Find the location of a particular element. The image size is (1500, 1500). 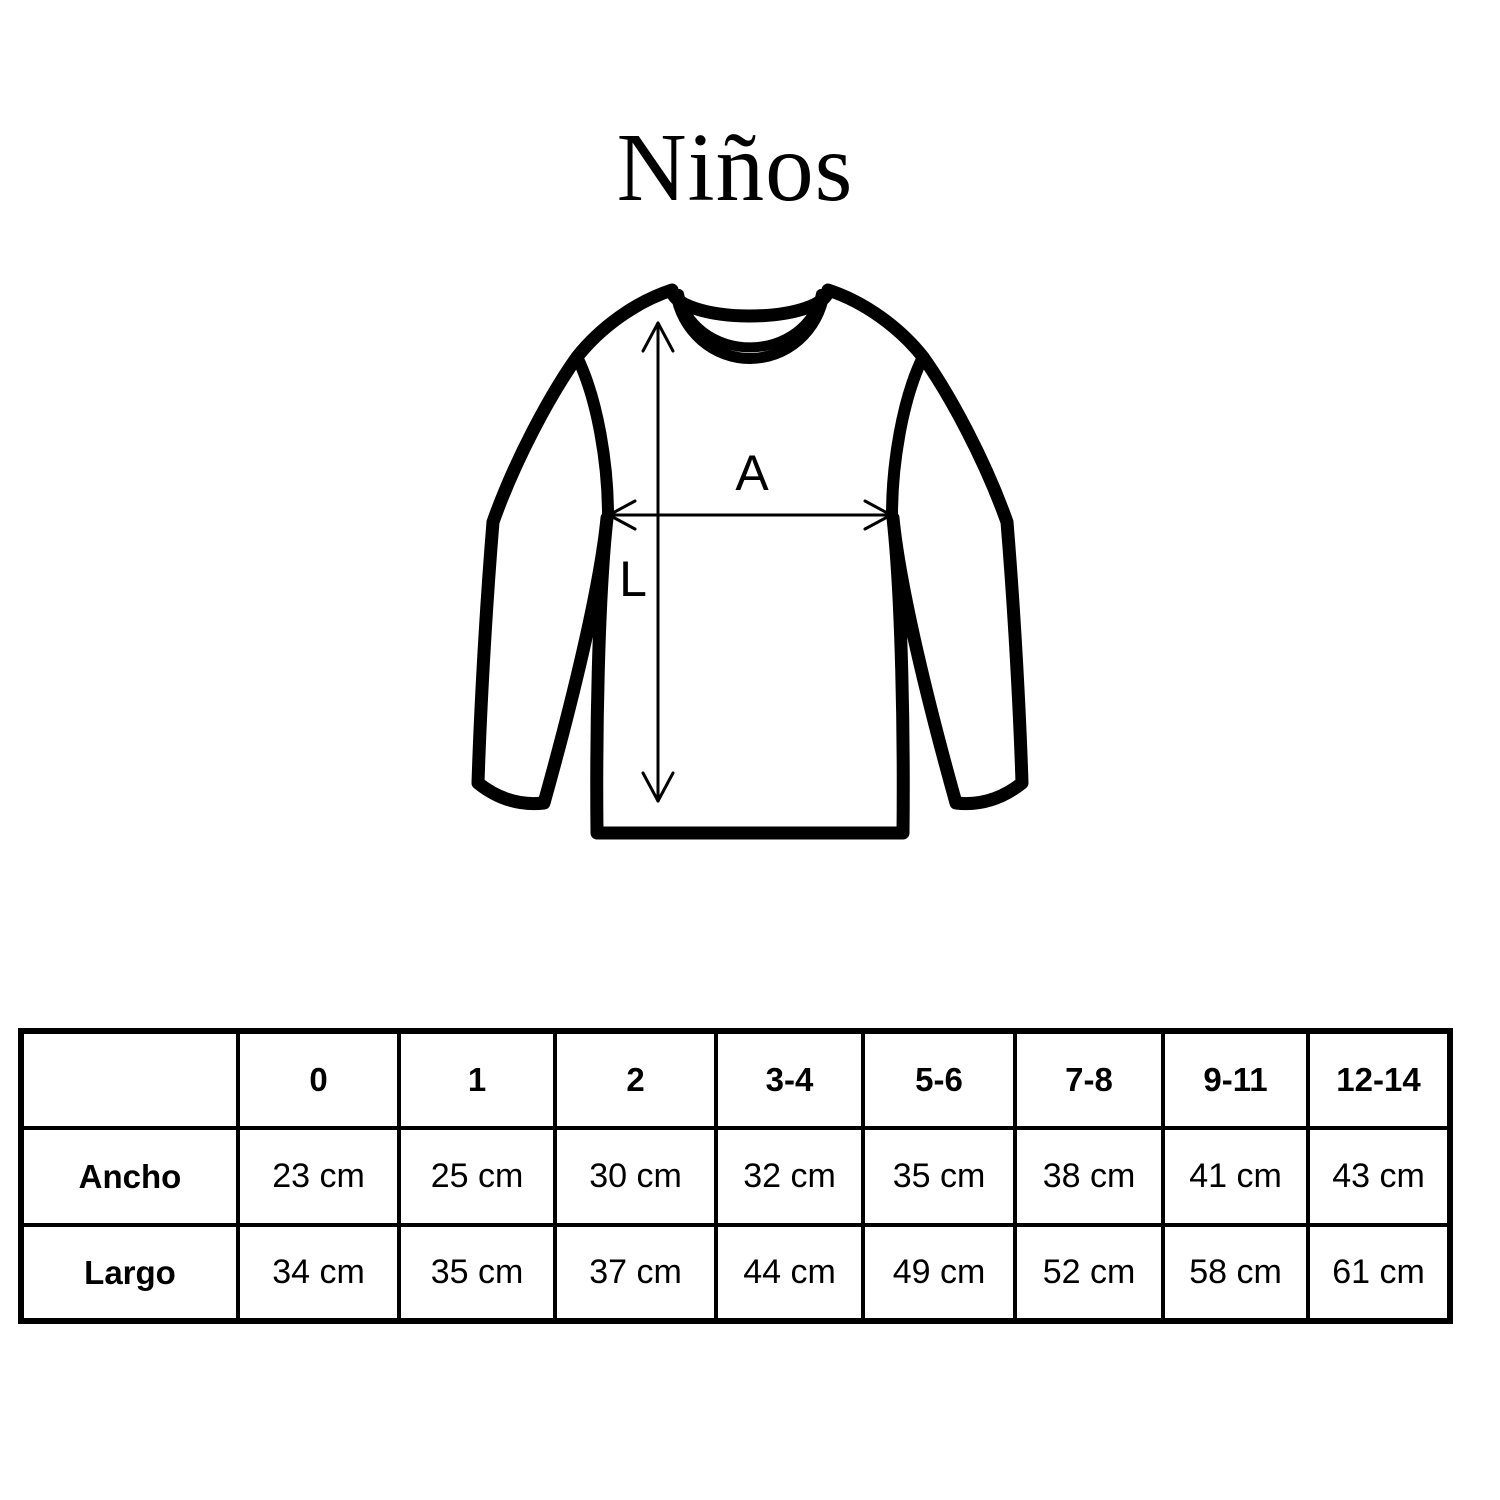

corner-cell is located at coordinates (129, 1079).